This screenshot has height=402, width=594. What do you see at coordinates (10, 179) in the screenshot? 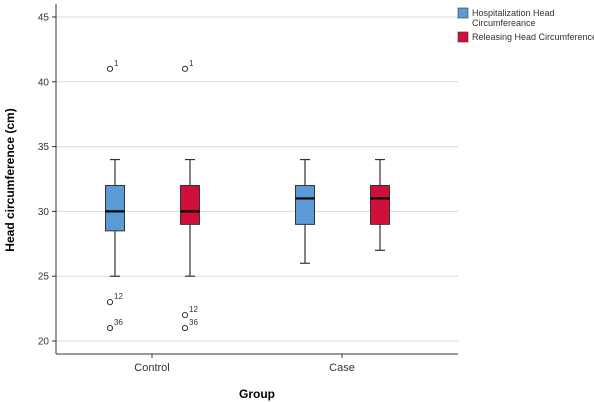
I see `y-axis-title: Head circumference (cm)` at bounding box center [10, 179].